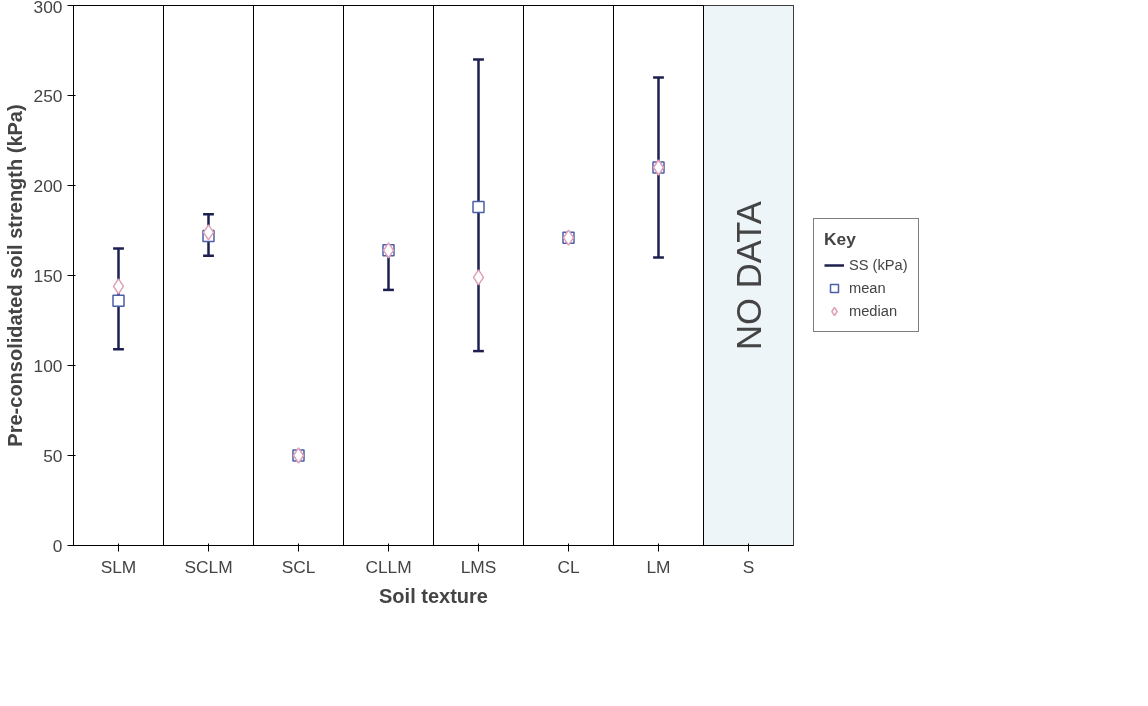 Image resolution: width=1148 pixels, height=706 pixels. What do you see at coordinates (748, 275) in the screenshot?
I see `band-label: NO DATA` at bounding box center [748, 275].